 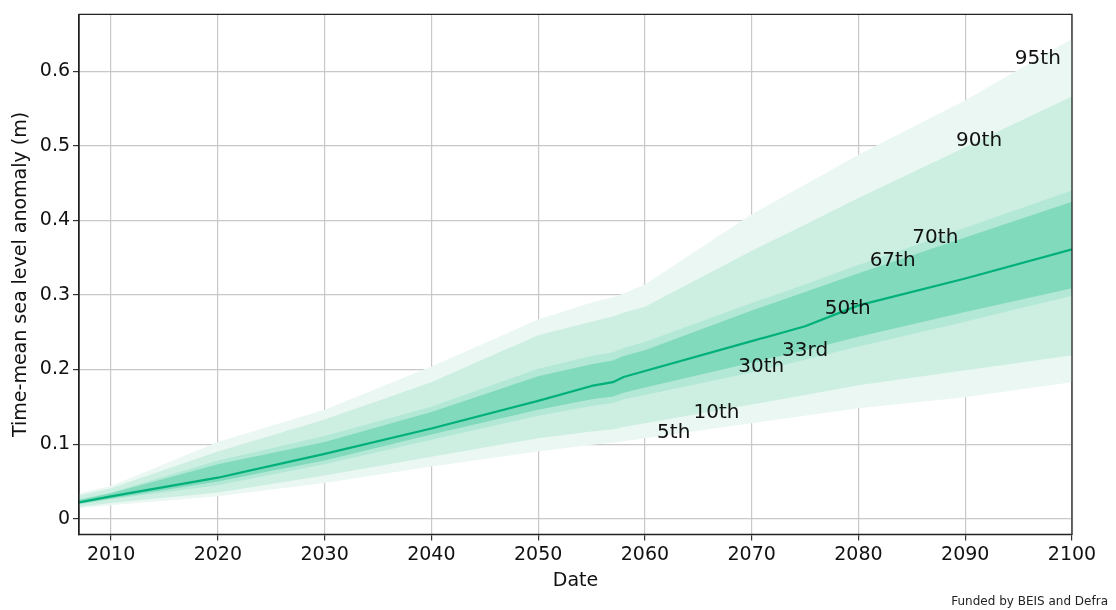 What do you see at coordinates (55, 69) in the screenshot?
I see `y-tick-label: 0.6` at bounding box center [55, 69].